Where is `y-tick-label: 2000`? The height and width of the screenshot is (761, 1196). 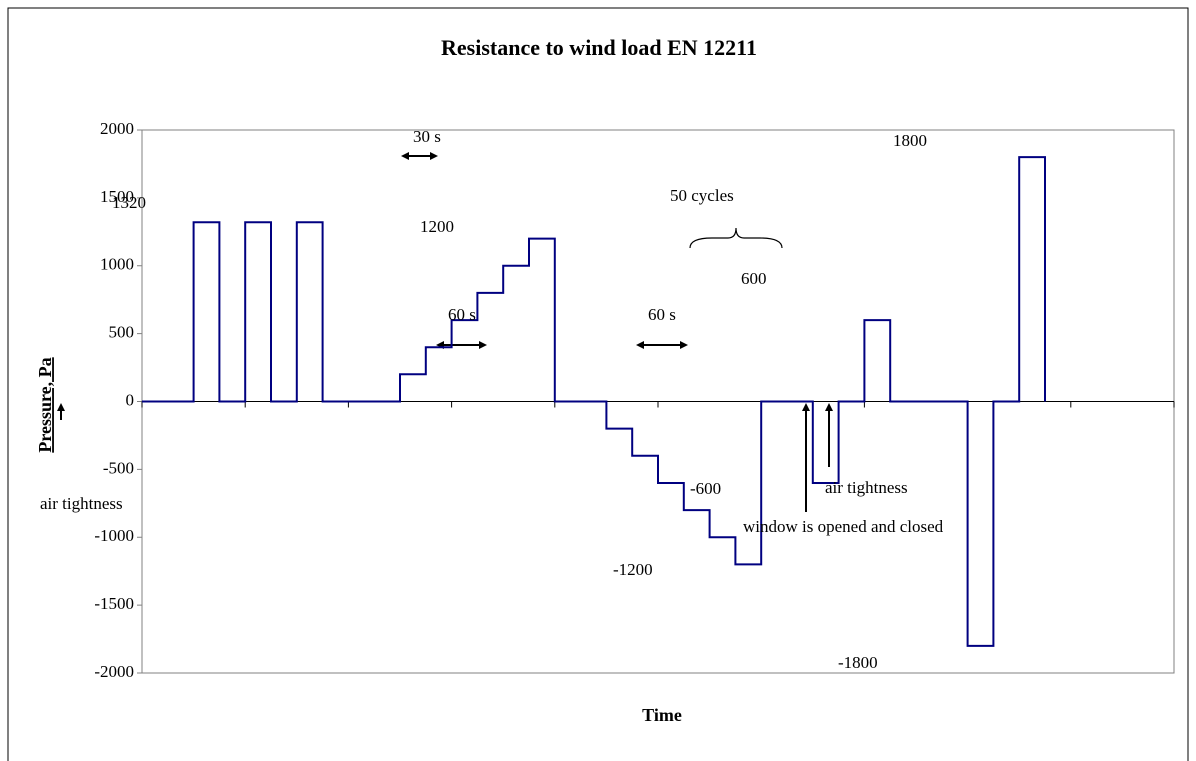 y-tick-label: 2000 is located at coordinates (117, 128).